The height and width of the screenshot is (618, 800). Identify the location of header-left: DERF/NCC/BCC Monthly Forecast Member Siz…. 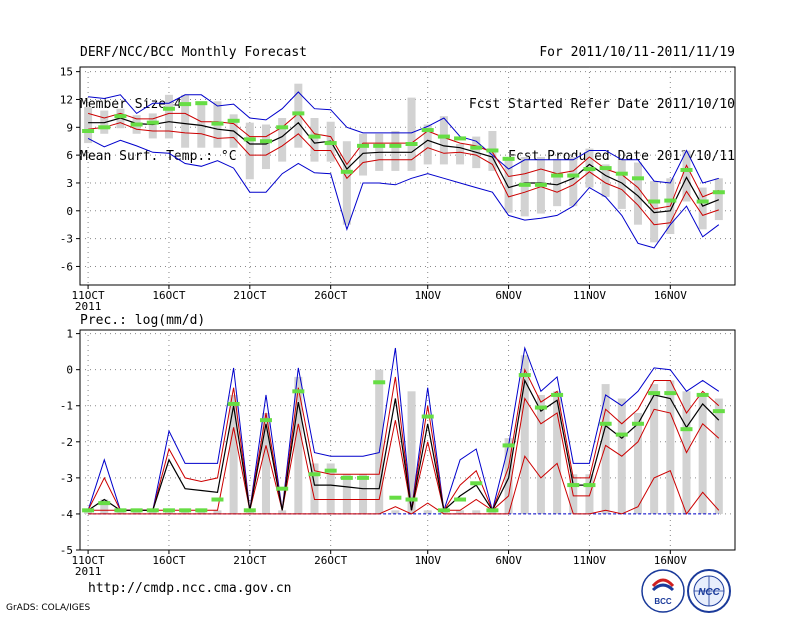
(193, 96).